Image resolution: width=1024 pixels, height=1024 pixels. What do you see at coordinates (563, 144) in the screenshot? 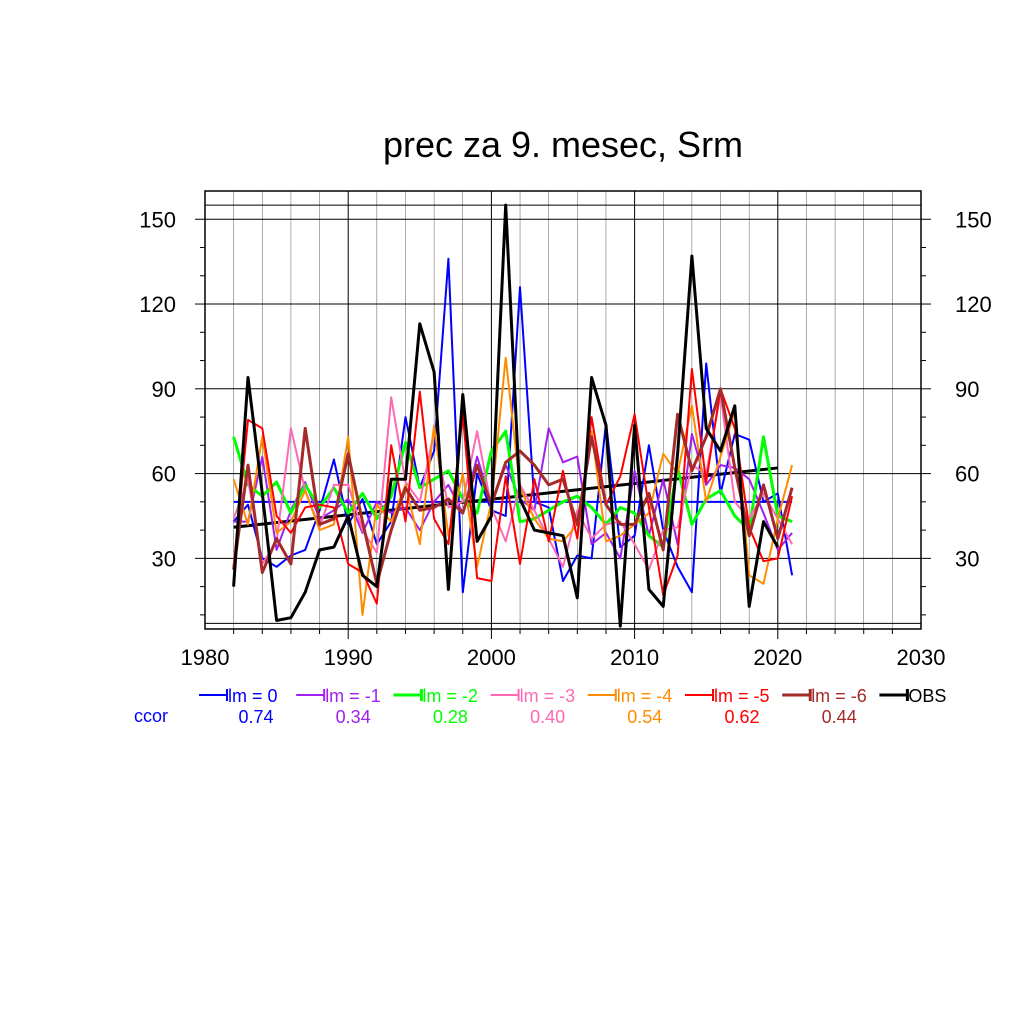
I see `chart-title: prec za 9. mesec, Srm` at bounding box center [563, 144].